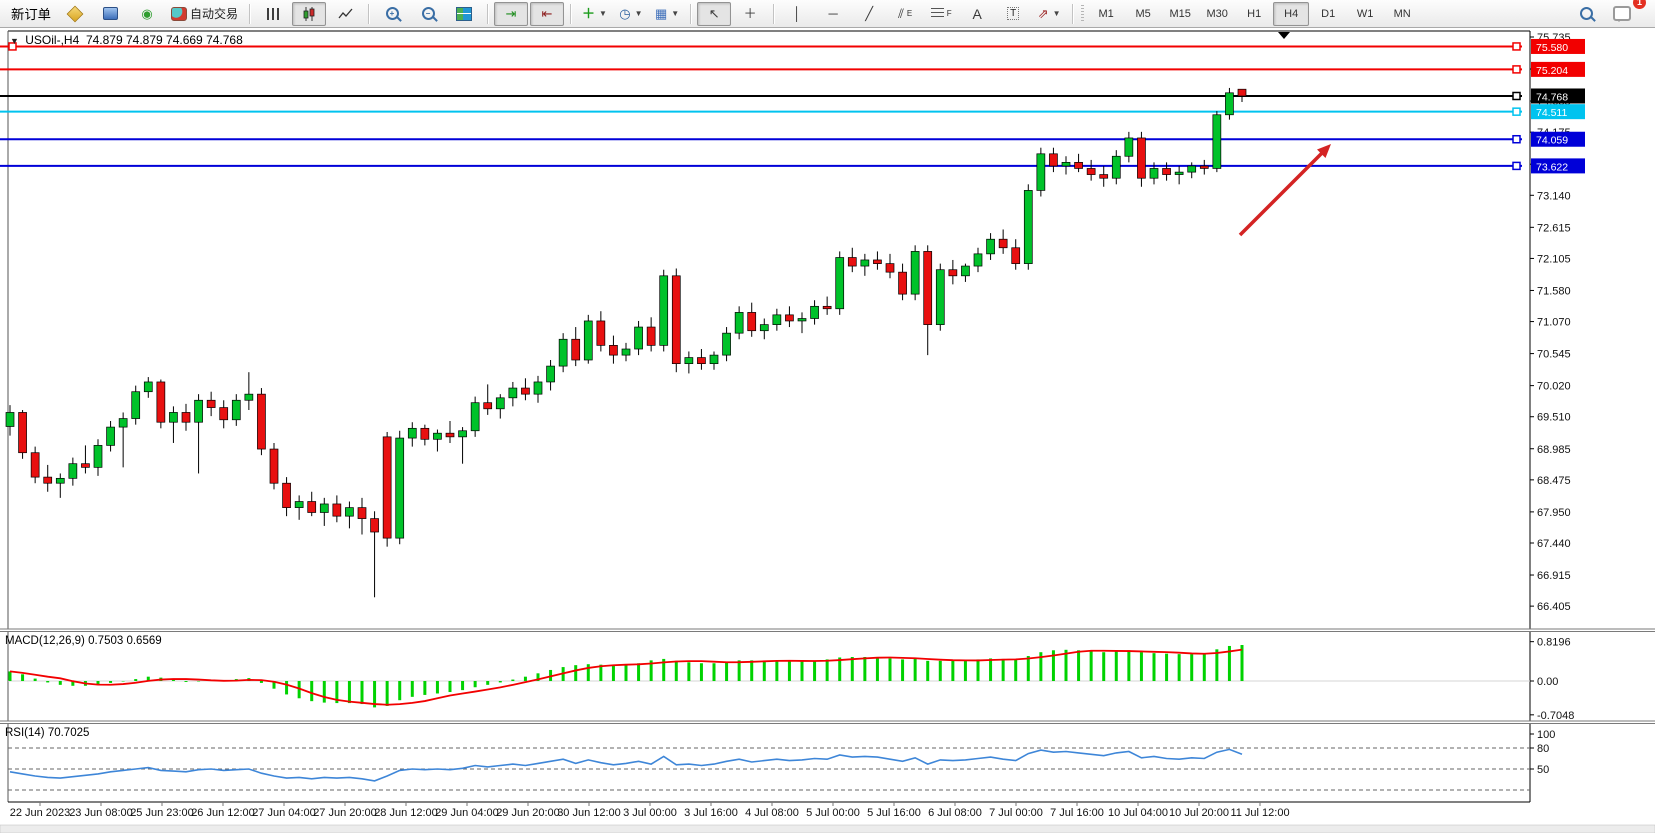 Image resolution: width=1655 pixels, height=838 pixels. I want to click on channel-button: ⫽ E, so click(905, 13).